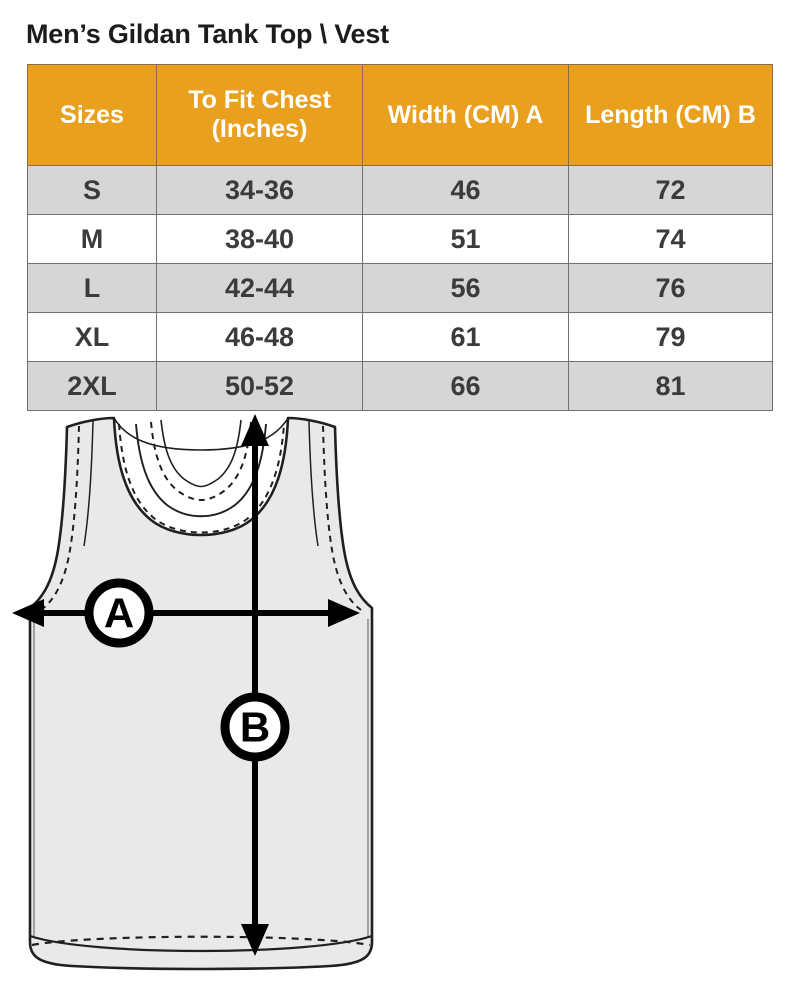 The height and width of the screenshot is (985, 800). What do you see at coordinates (670, 190) in the screenshot?
I see `cell-length: 72` at bounding box center [670, 190].